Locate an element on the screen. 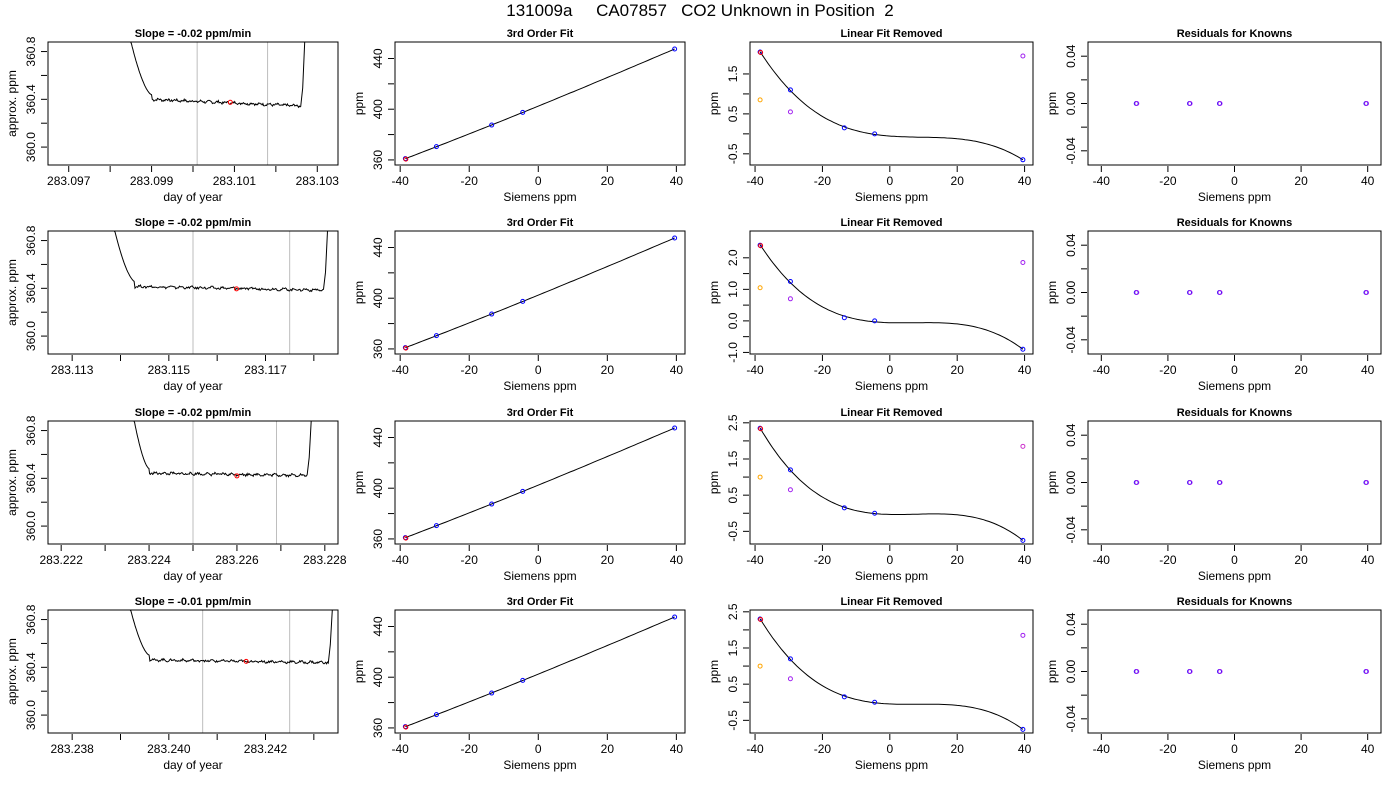 The width and height of the screenshot is (1400, 800). y-tick-label: 440 is located at coordinates (378, 437).